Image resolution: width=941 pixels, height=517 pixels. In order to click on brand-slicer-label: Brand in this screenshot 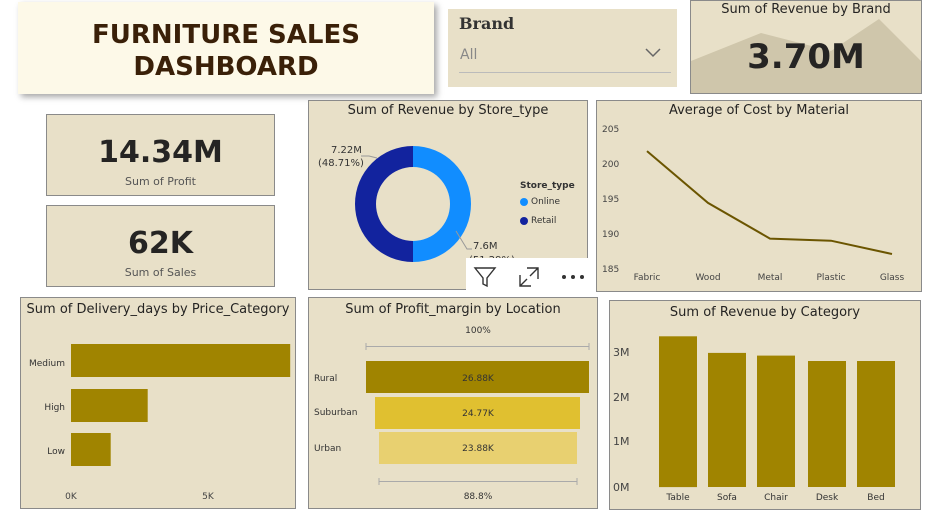, I will do `click(487, 23)`.